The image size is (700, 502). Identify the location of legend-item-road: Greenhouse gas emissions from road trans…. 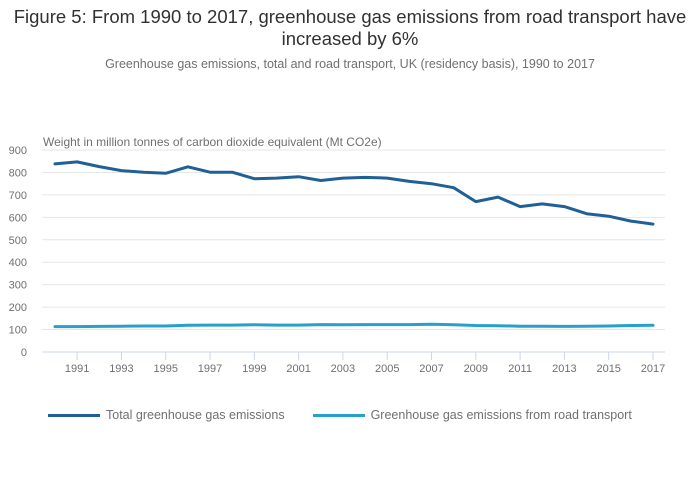
(472, 415).